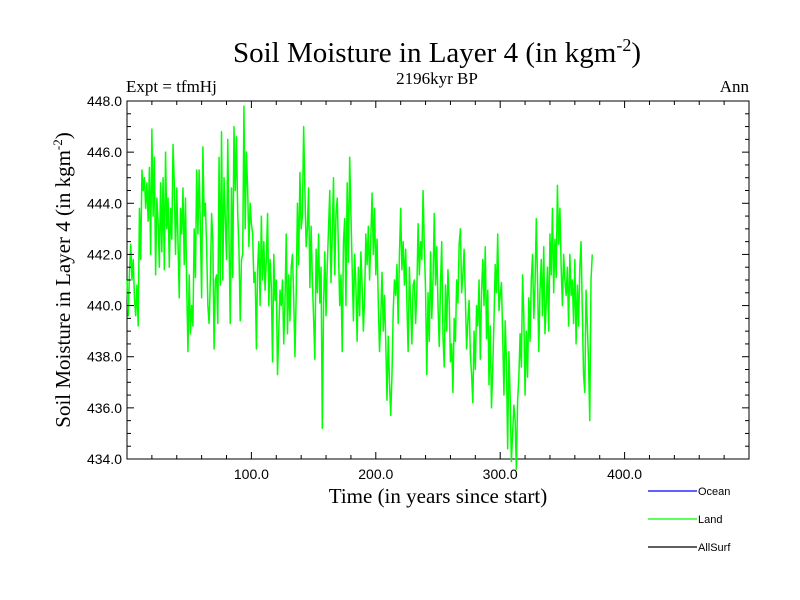 This screenshot has width=800, height=600. What do you see at coordinates (104, 203) in the screenshot?
I see `y-tick-label: 444.0` at bounding box center [104, 203].